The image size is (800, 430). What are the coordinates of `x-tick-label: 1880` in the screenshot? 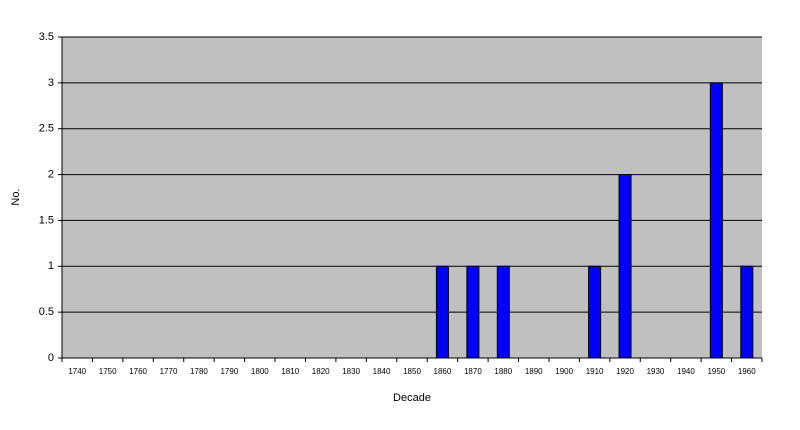 It's located at (503, 371).